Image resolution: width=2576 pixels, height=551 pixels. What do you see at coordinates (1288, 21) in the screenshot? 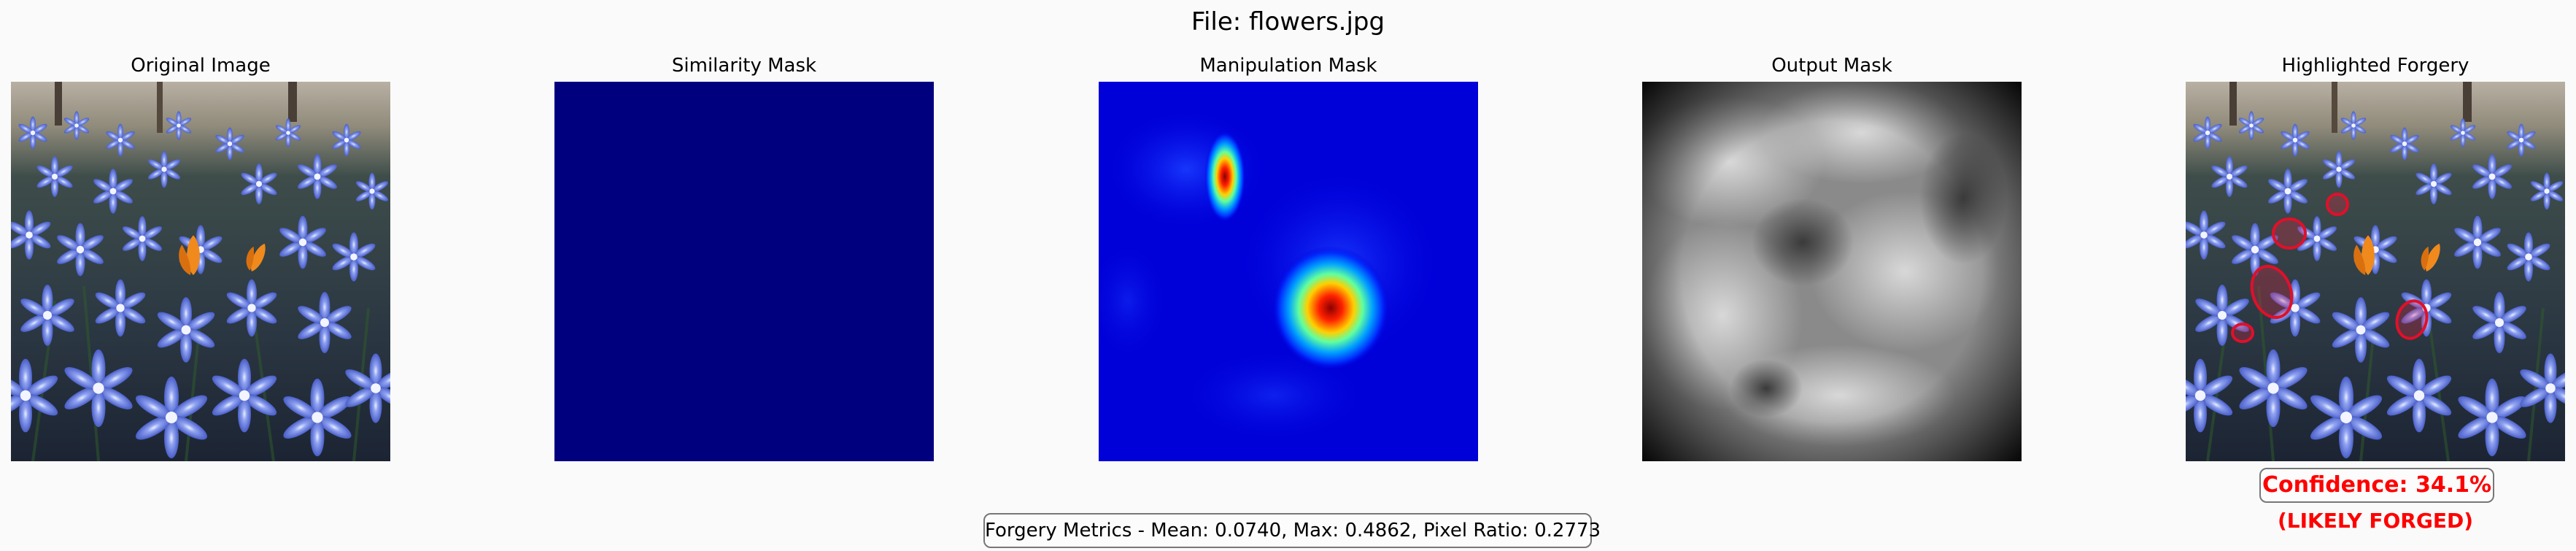
I see `figure-title: File: flowers.jpg` at bounding box center [1288, 21].